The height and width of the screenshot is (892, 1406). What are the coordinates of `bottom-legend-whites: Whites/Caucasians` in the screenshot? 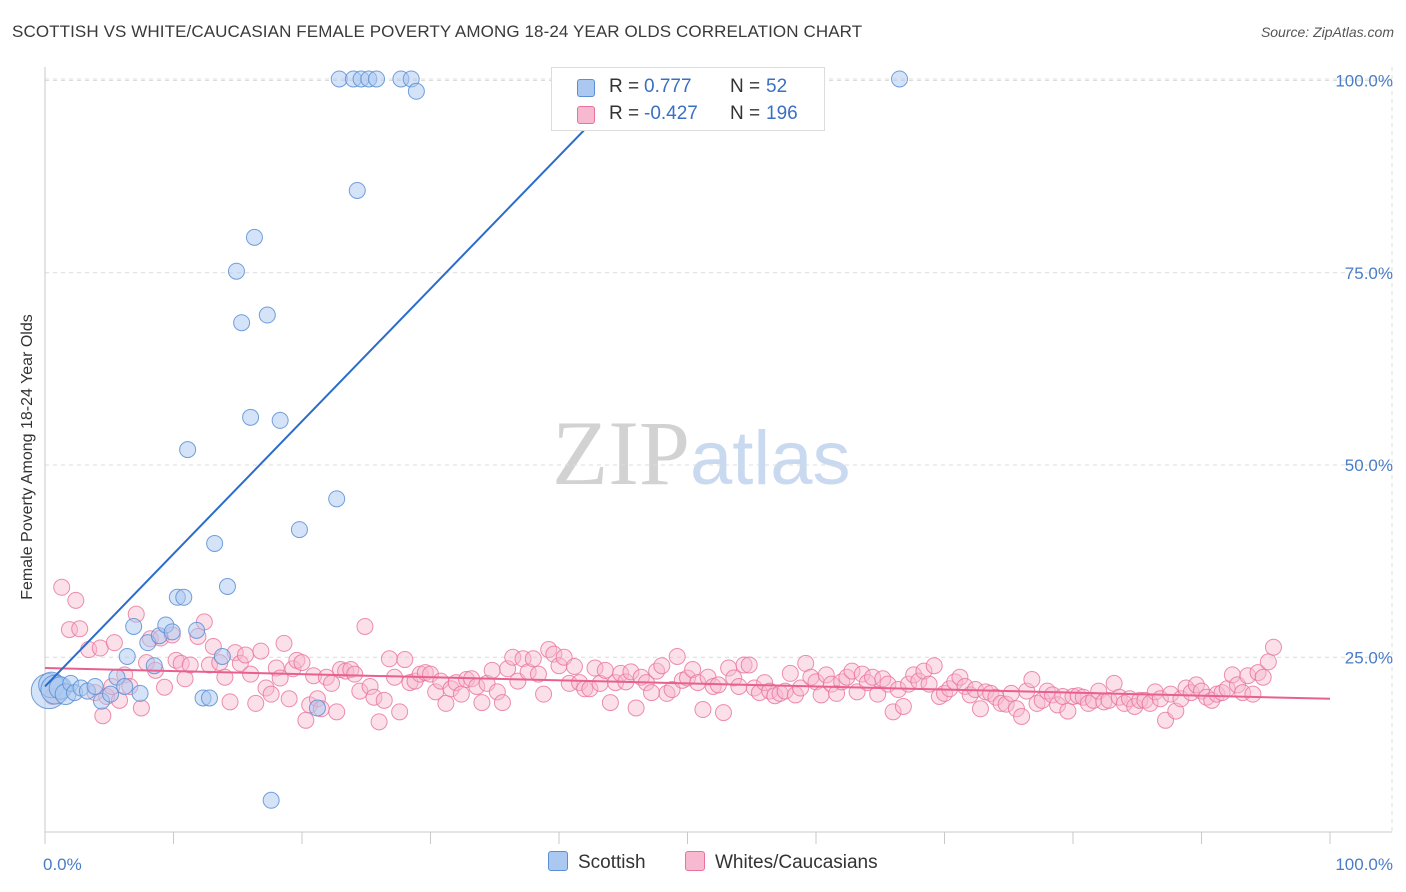 It's located at (781, 862).